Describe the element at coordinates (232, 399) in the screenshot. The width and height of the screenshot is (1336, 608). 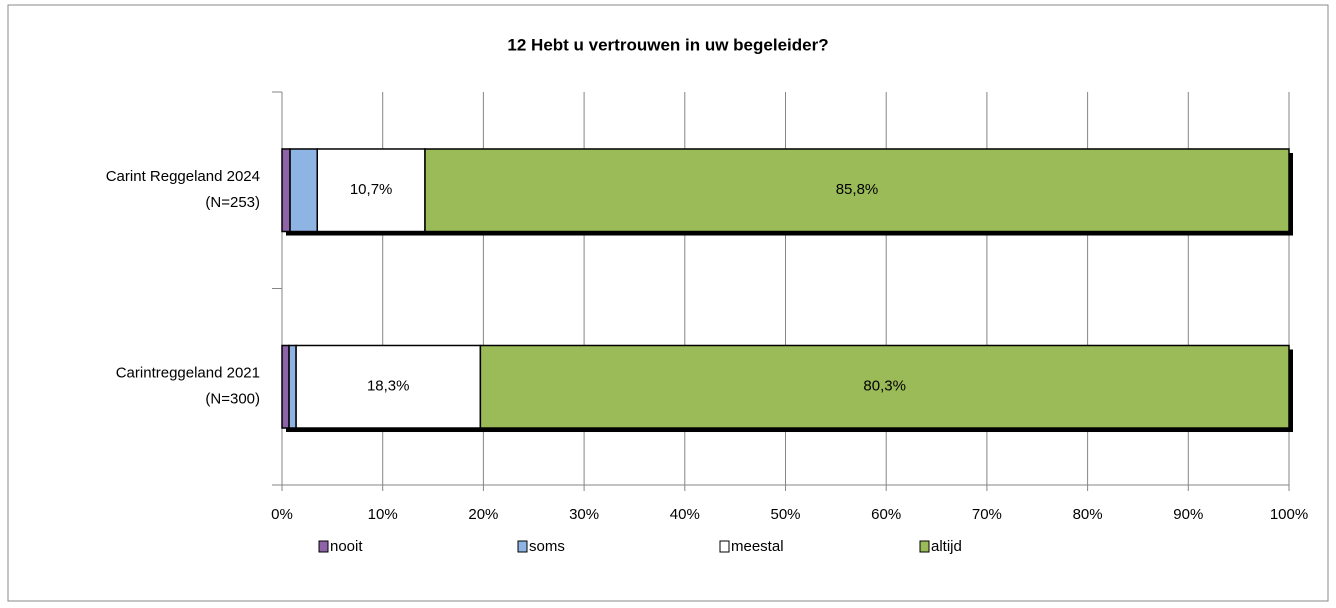
I see `y-tick-label: (N=300)` at that location.